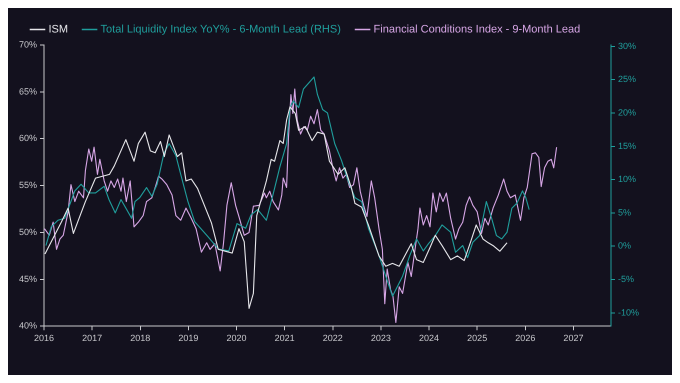 The height and width of the screenshot is (383, 680). Describe the element at coordinates (627, 145) in the screenshot. I see `y2-tick-label: 15%` at that location.